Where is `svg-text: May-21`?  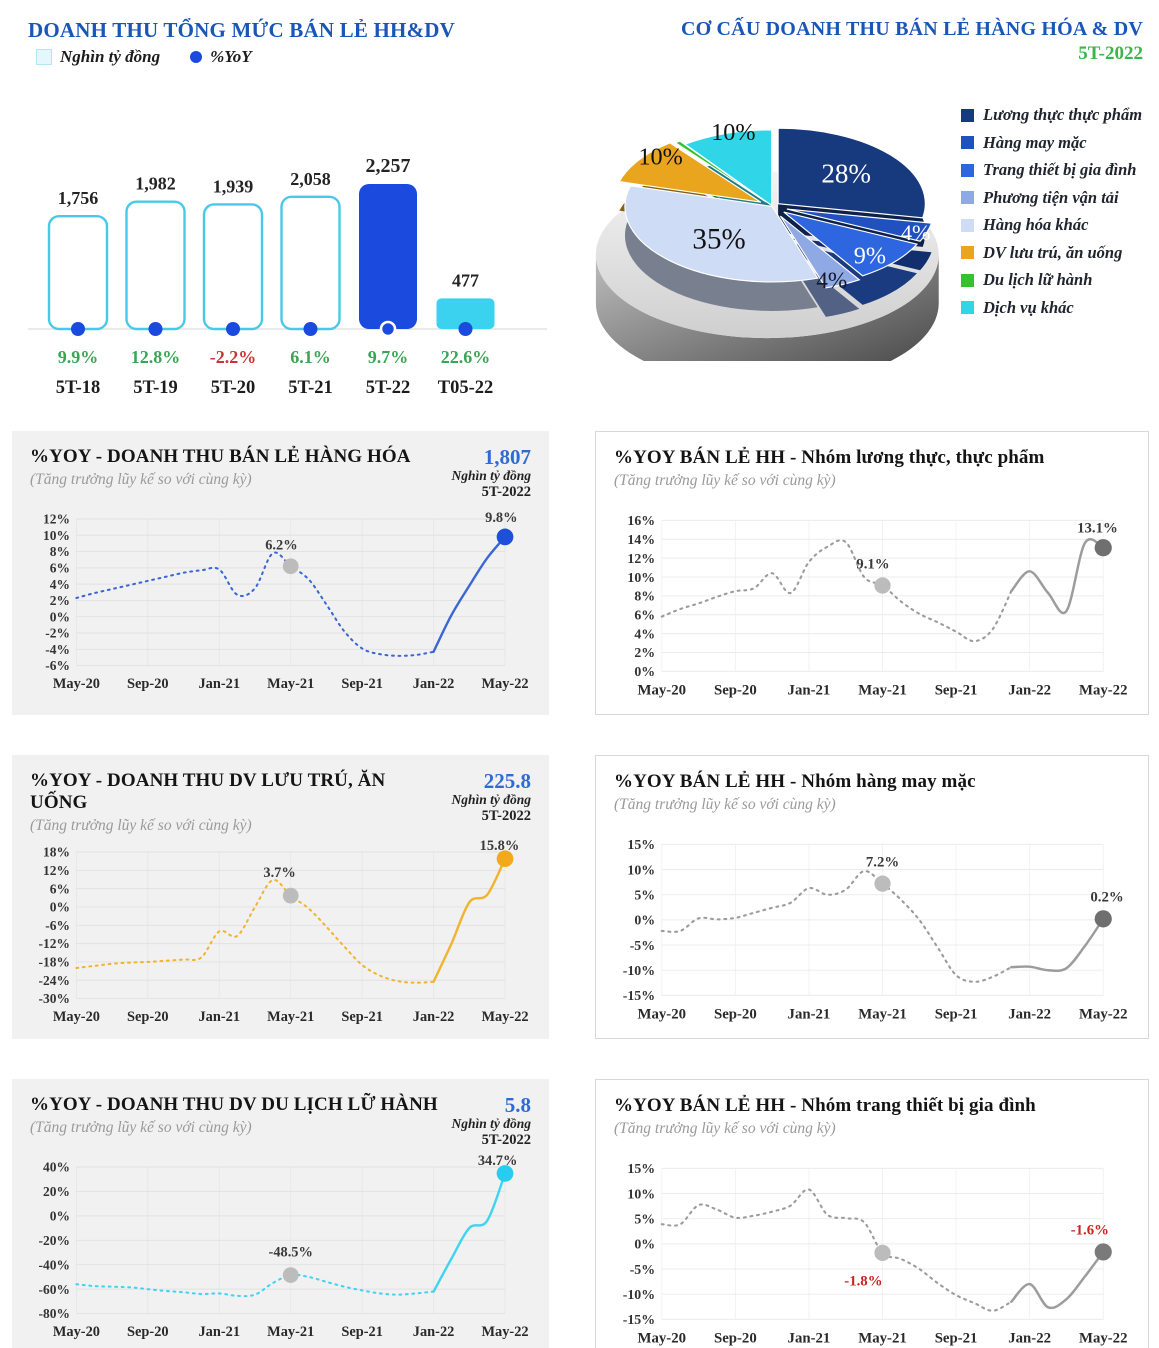
svg-text: May-21 is located at coordinates (882, 690).